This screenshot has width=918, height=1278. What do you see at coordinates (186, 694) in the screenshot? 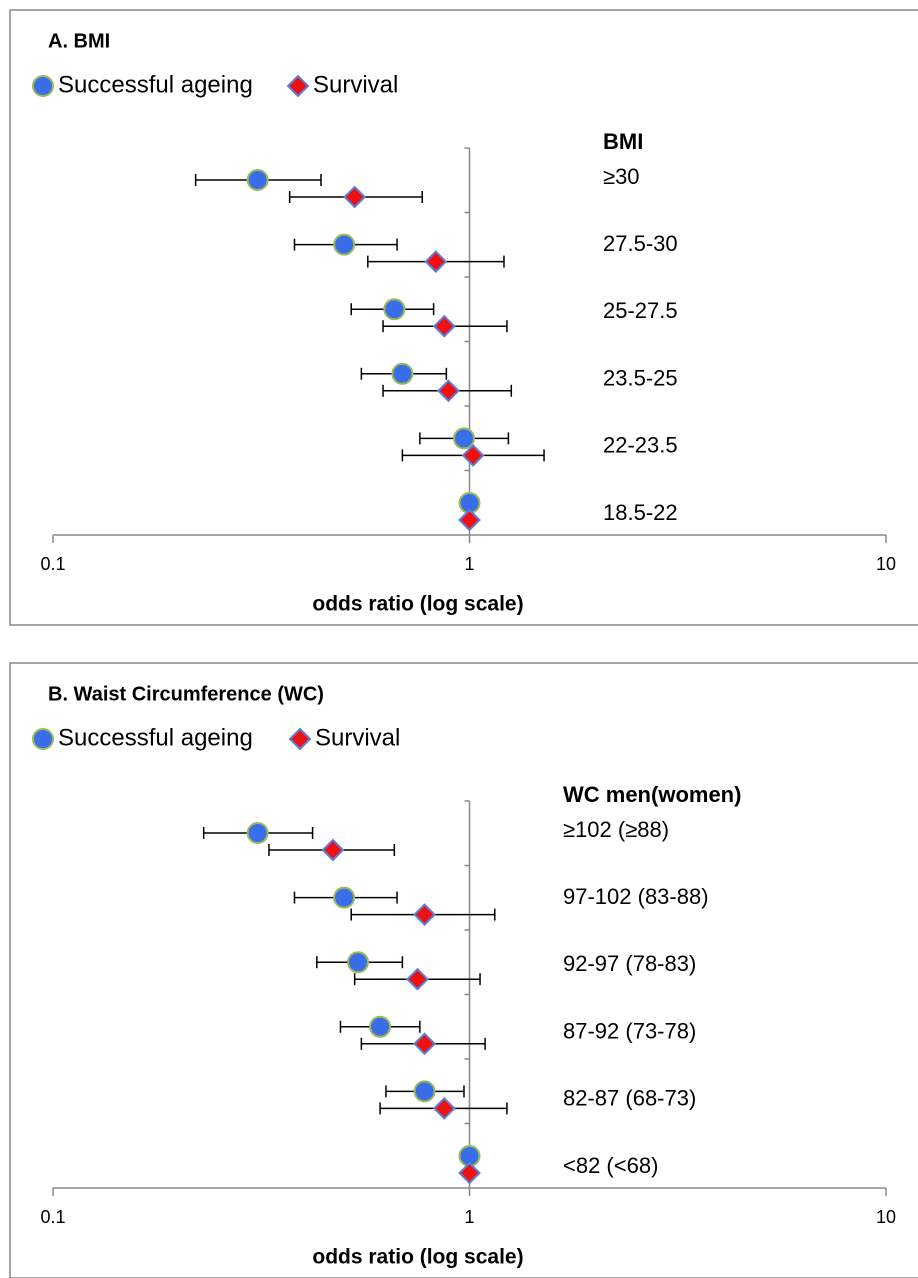
I see `panel-title: B. Waist Circumference (WC)` at bounding box center [186, 694].